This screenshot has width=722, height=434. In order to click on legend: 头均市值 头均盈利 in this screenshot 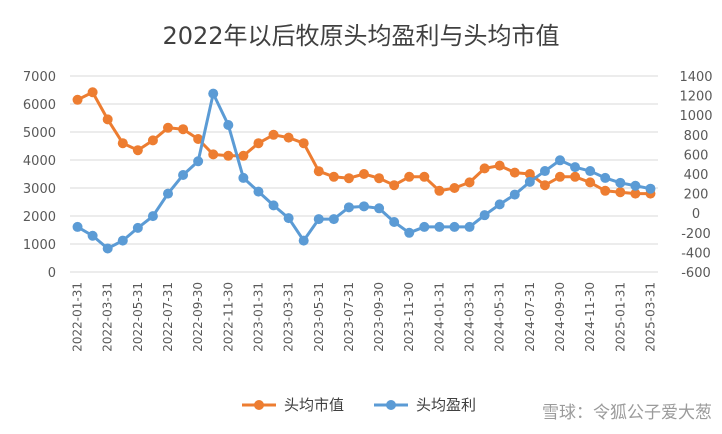, I will do `click(359, 405)`.